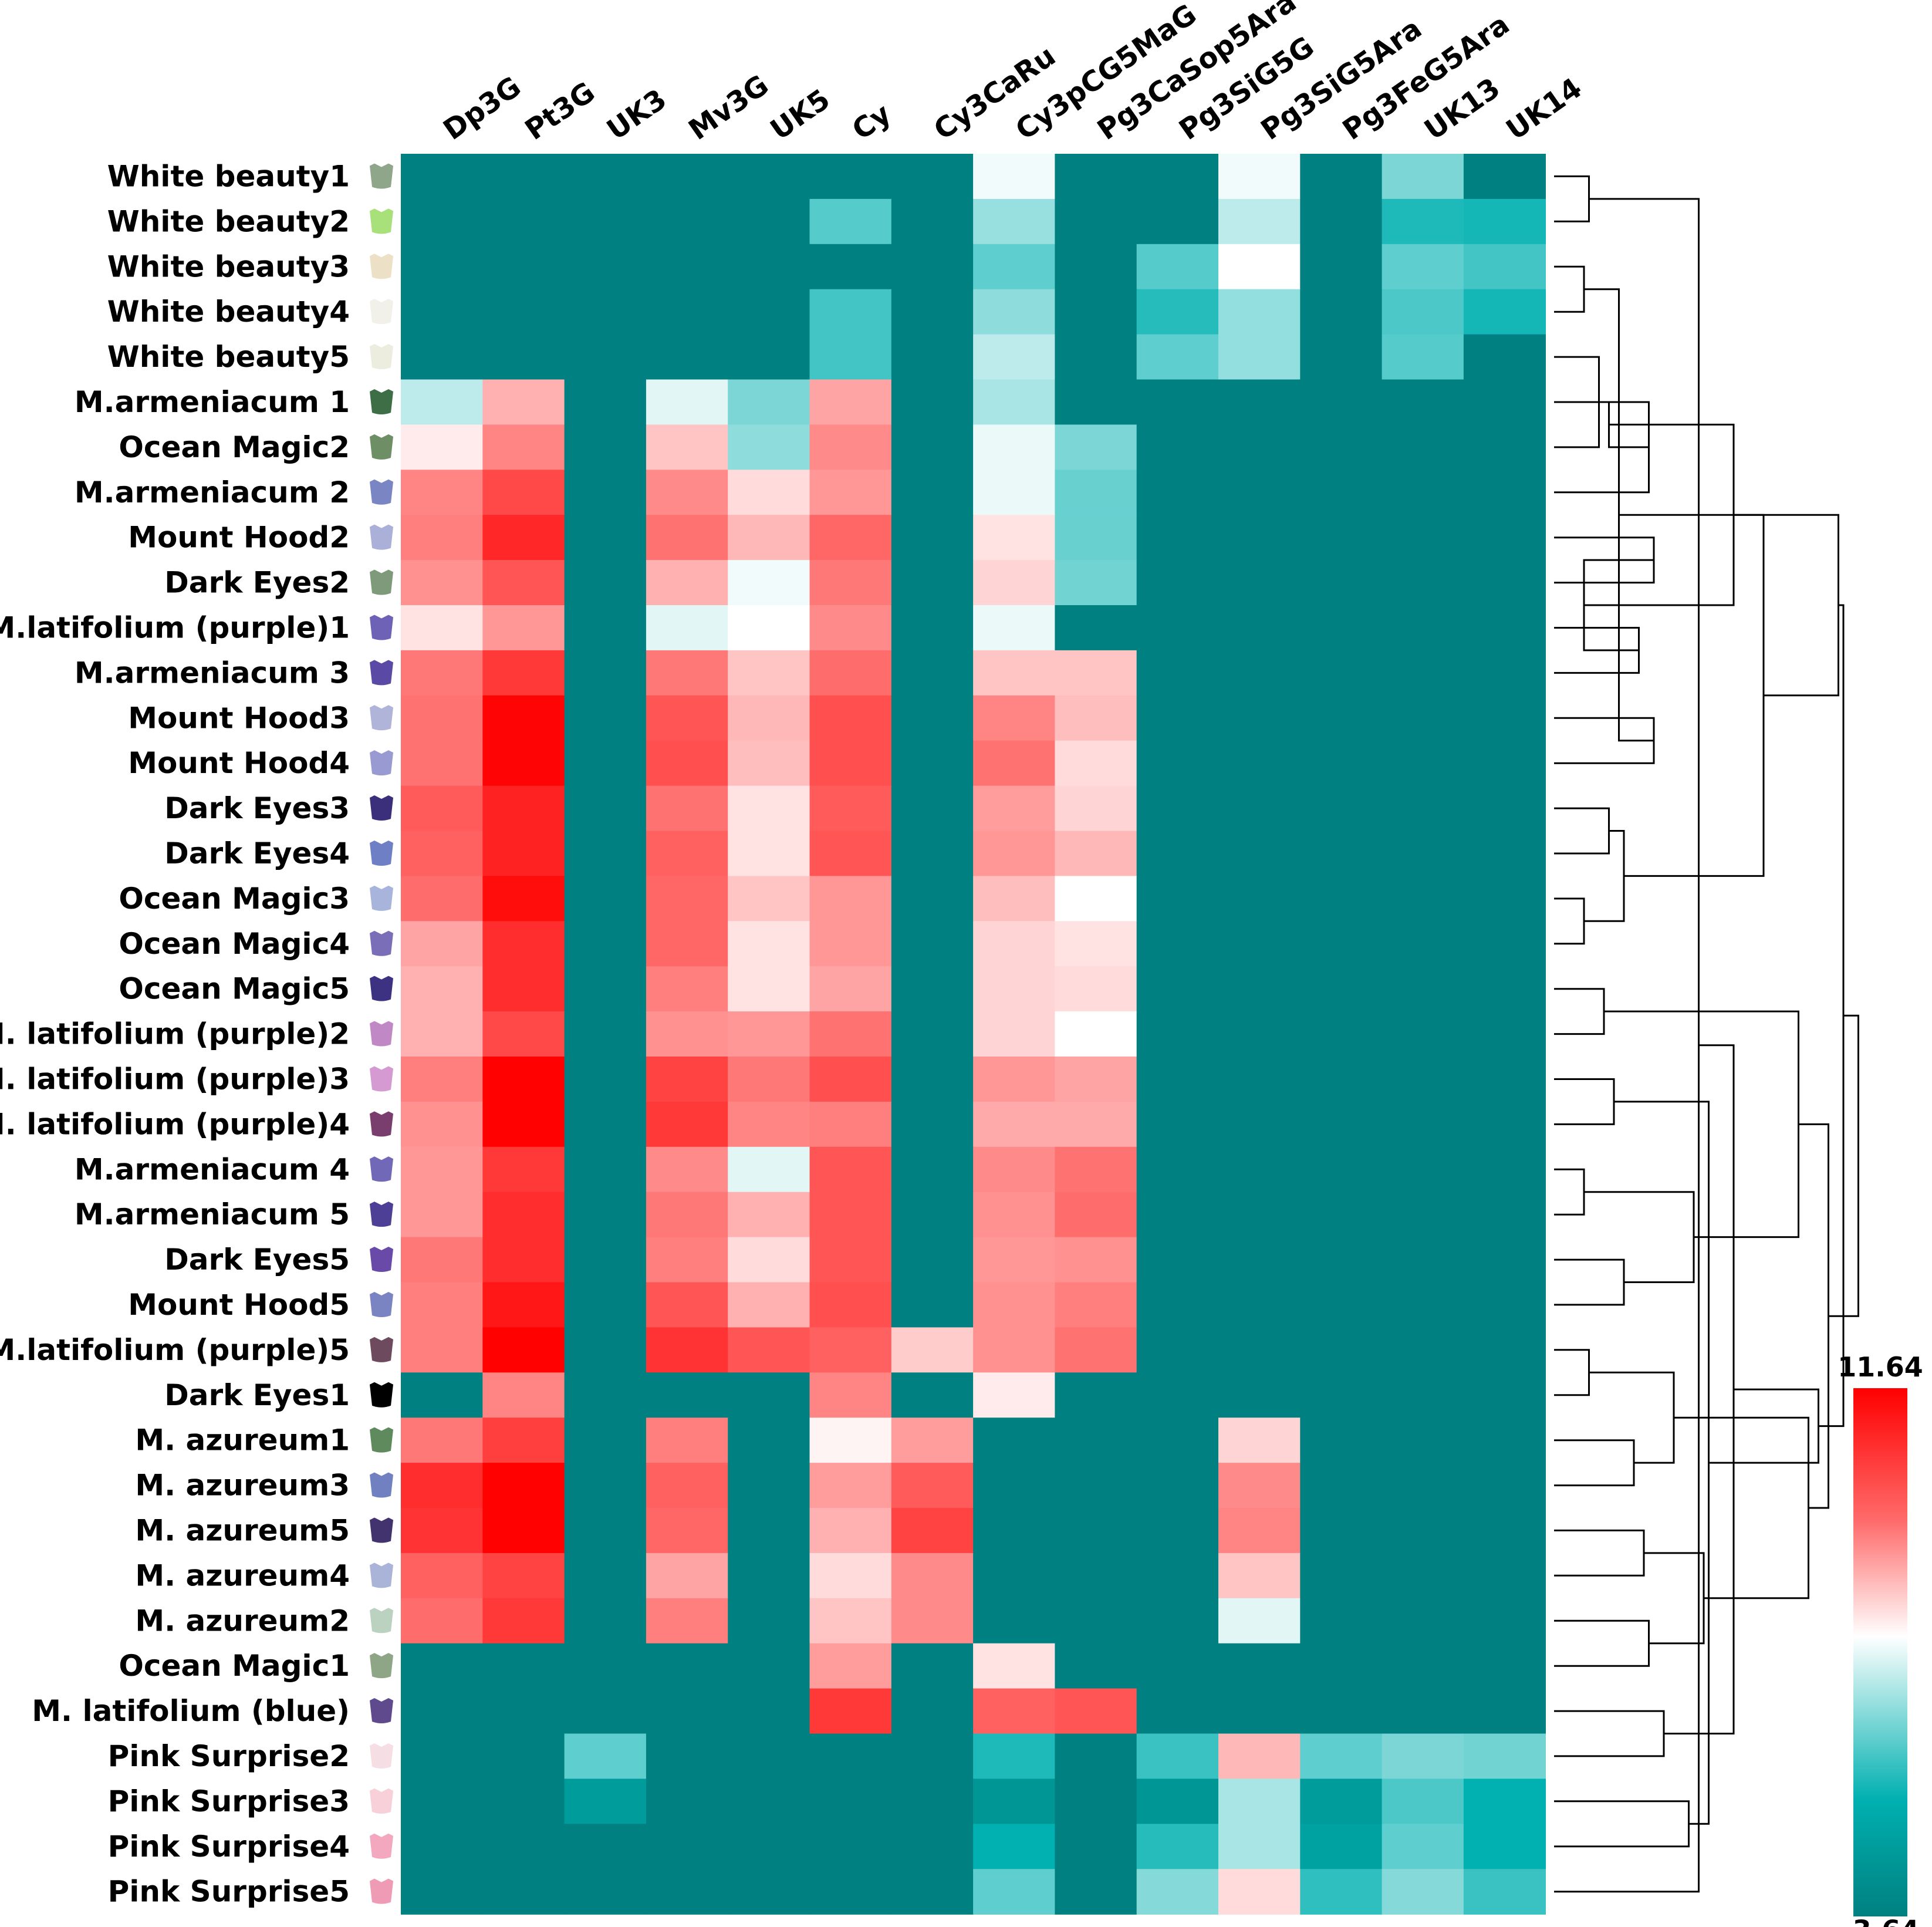  What do you see at coordinates (242, 1621) in the screenshot?
I see `row-label: M. azureum2` at bounding box center [242, 1621].